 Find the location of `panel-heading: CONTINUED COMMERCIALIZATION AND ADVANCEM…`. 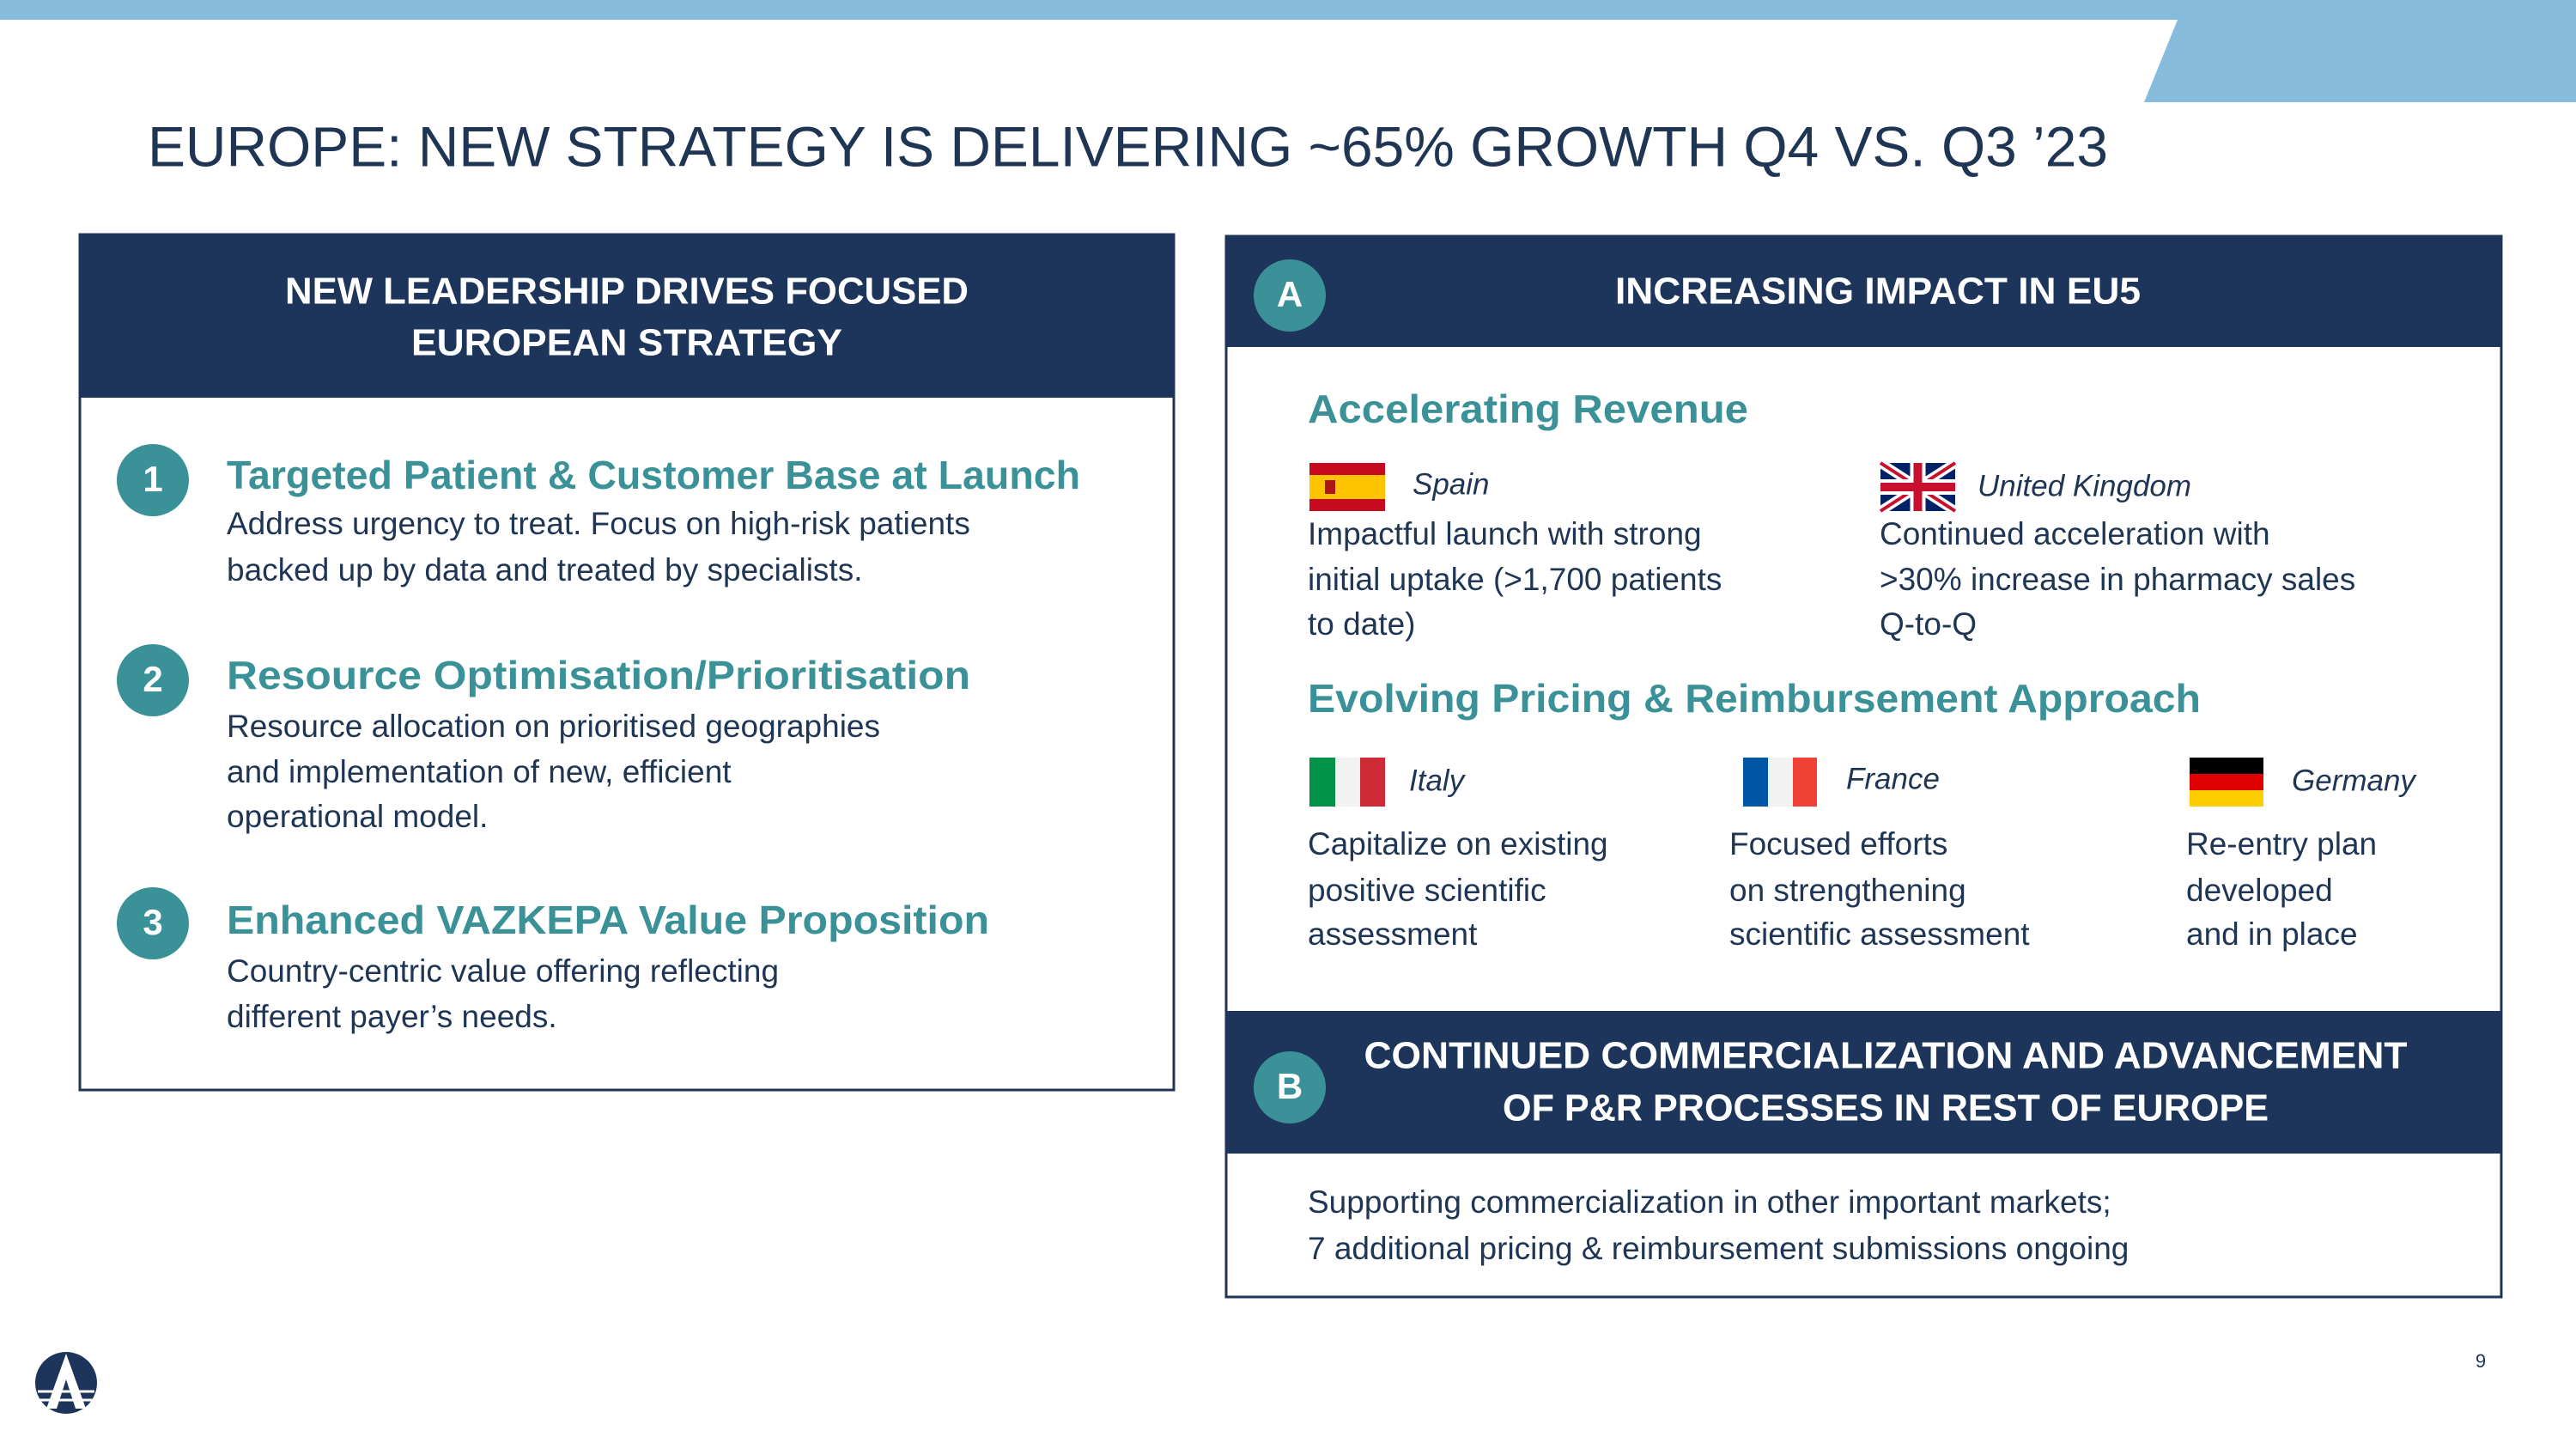

panel-heading: CONTINUED COMMERCIALIZATION AND ADVANCEM… is located at coordinates (1886, 1056).